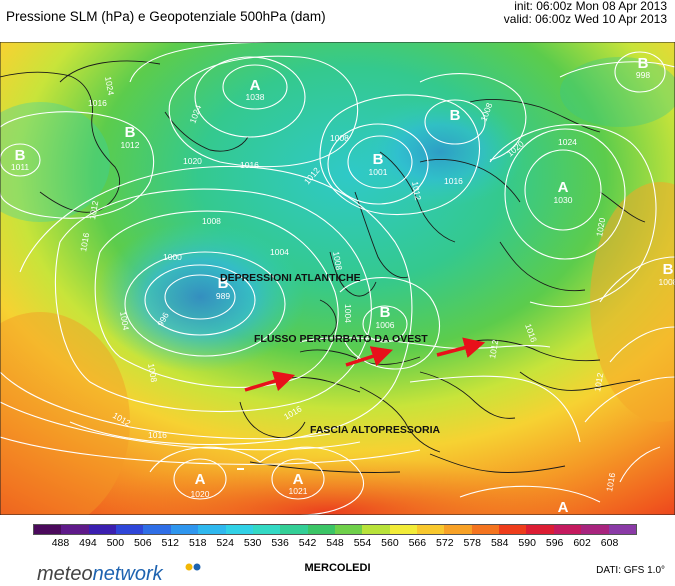 Image resolution: width=675 pixels, height=586 pixels. What do you see at coordinates (527, 543) in the screenshot?
I see `colorbar-label: 590` at bounding box center [527, 543].